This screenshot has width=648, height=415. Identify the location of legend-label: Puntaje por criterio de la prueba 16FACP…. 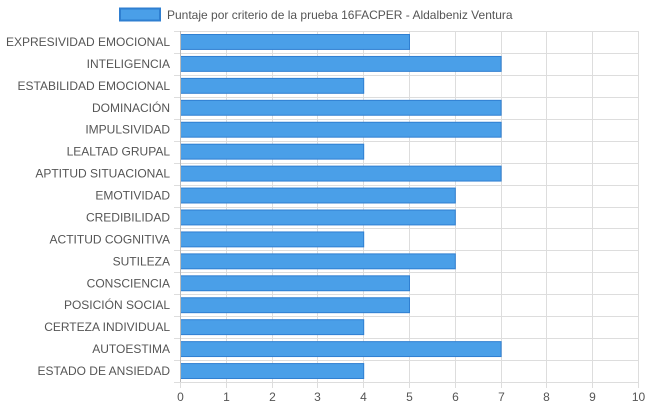
(340, 15).